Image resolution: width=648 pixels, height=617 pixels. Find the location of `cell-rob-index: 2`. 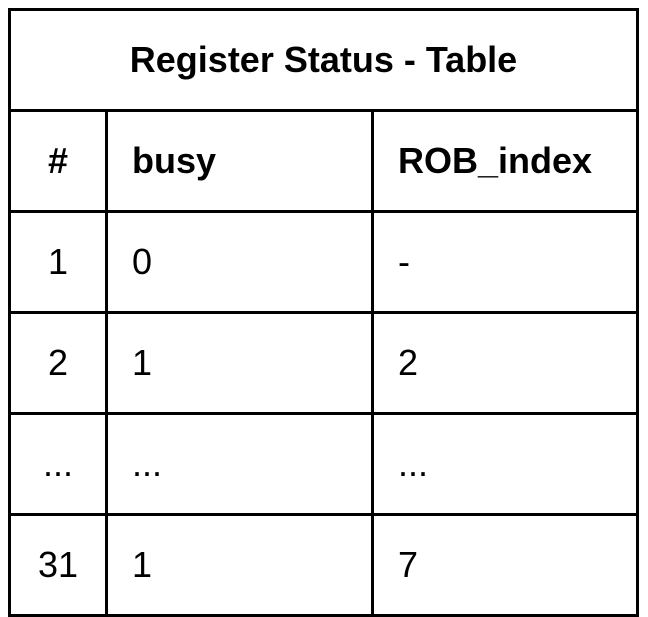

cell-rob-index: 2 is located at coordinates (505, 363).